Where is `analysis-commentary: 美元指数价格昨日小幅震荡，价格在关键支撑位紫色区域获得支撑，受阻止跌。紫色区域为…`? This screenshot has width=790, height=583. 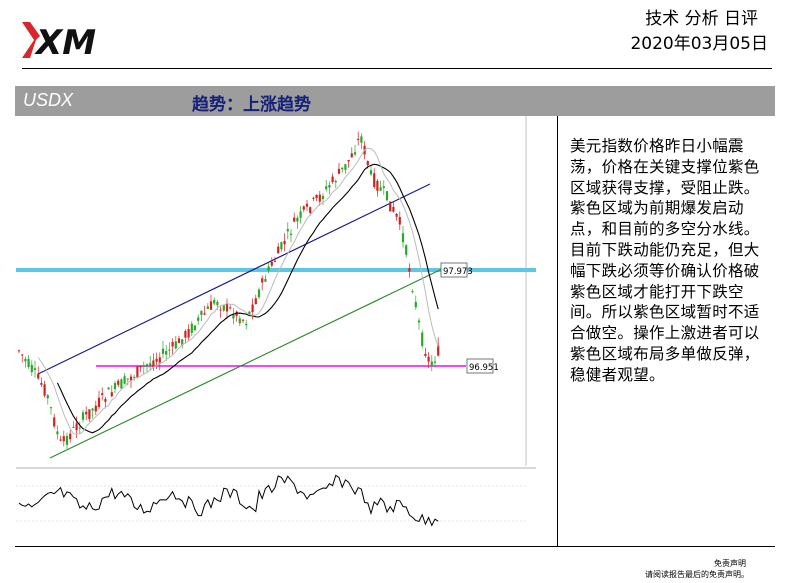
analysis-commentary: 美元指数价格昨日小幅震荡，价格在关键支撑位紫色区域获得支撑，受阻止跌。紫色区域为… is located at coordinates (665, 260).